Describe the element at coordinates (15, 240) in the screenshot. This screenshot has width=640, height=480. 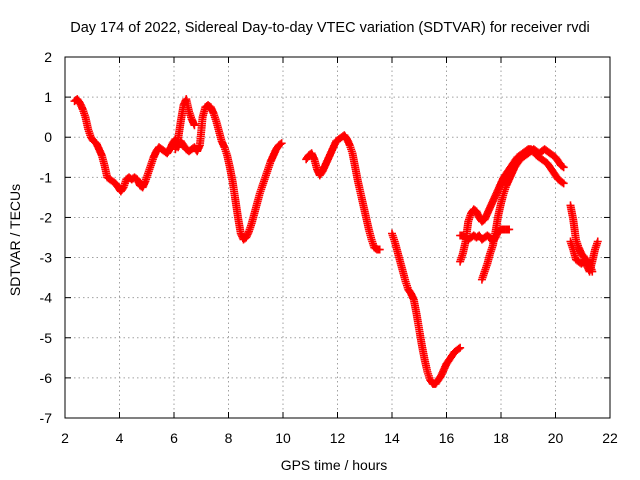
I see `y-axis-label: SDTVAR / TECUs` at that location.